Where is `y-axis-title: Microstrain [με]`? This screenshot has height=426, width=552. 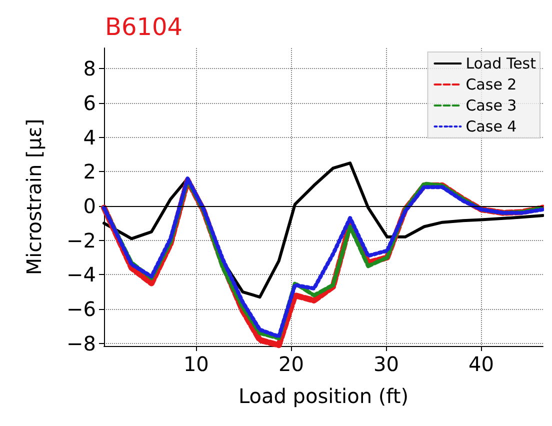 y-axis-title: Microstrain [με] is located at coordinates (34, 197).